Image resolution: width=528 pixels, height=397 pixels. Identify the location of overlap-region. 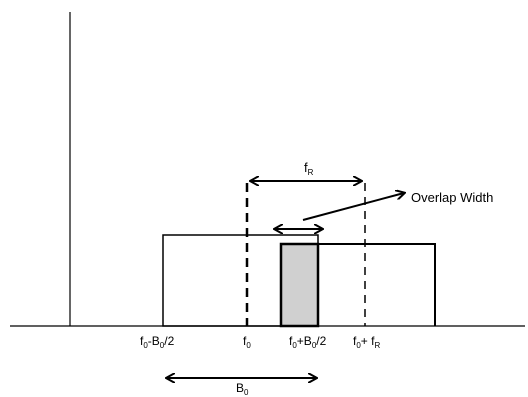
(299, 285).